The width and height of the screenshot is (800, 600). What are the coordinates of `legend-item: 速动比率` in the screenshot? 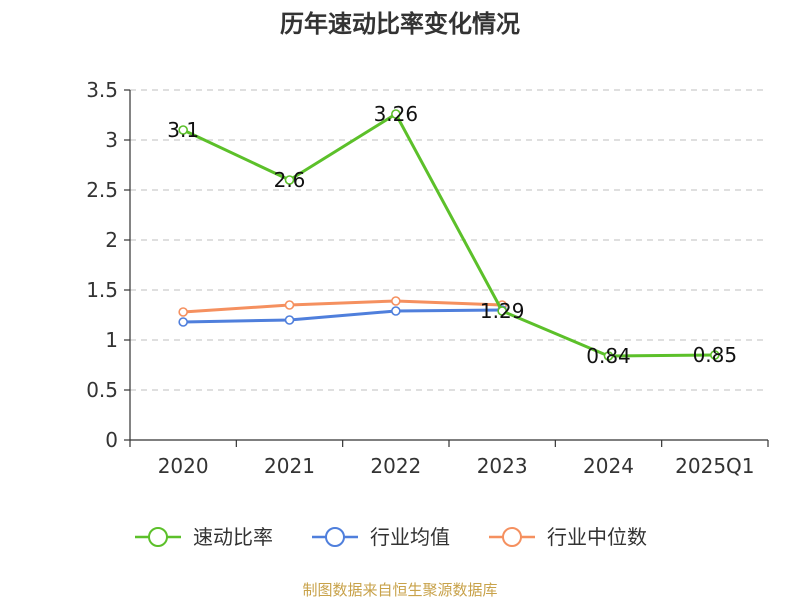 It's located at (204, 537).